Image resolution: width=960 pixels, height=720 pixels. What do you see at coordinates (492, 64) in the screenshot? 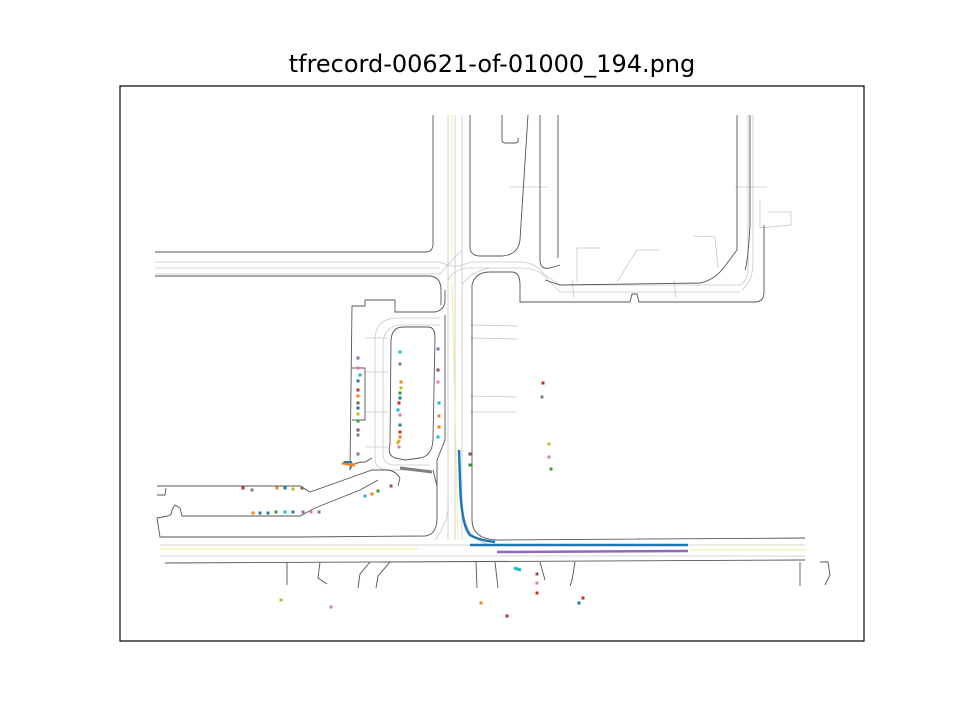
I see `figure-title: tfrecord-00621-of-01000_194.png` at bounding box center [492, 64].